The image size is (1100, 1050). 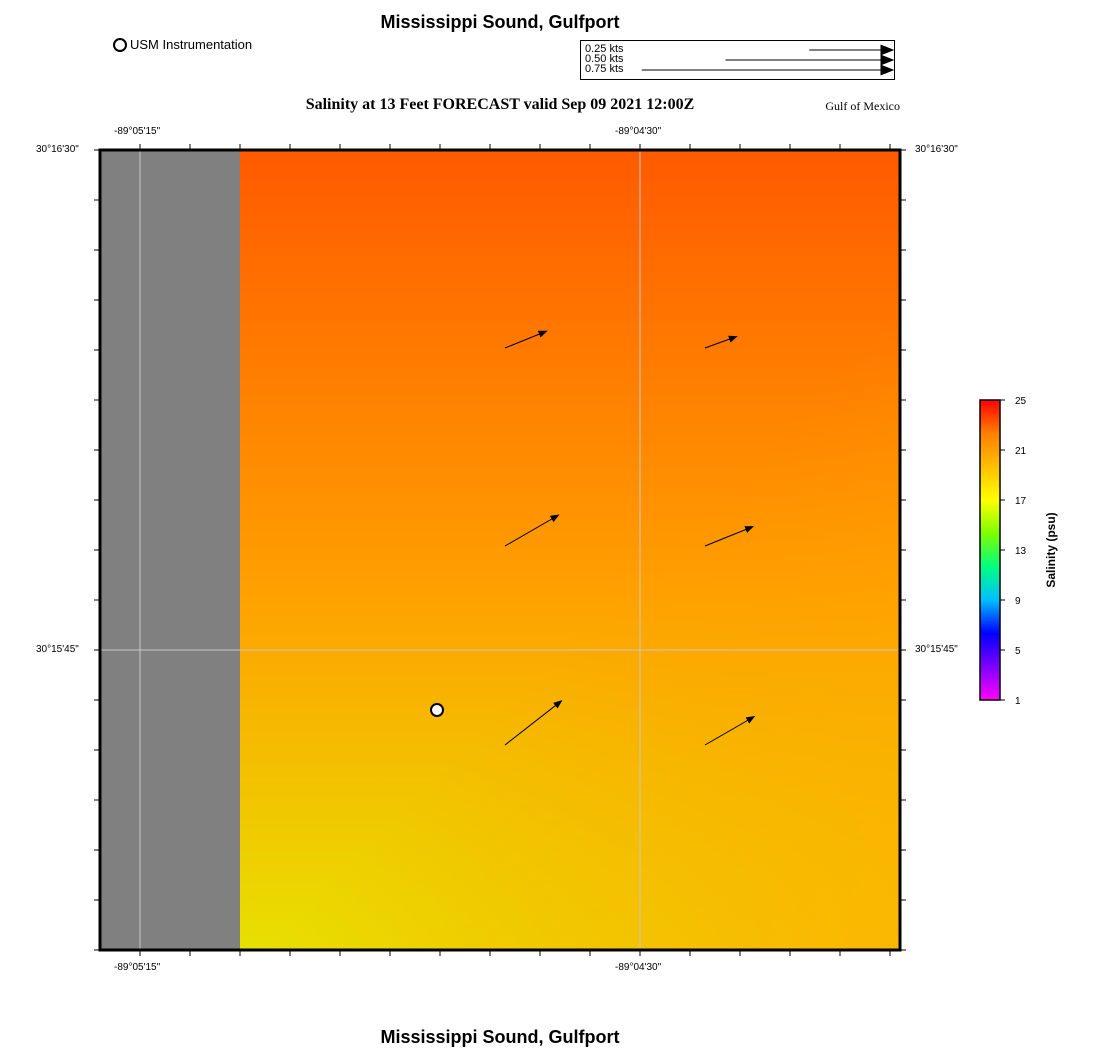 I want to click on colorbar-tick-label: 25, so click(x=1021, y=401).